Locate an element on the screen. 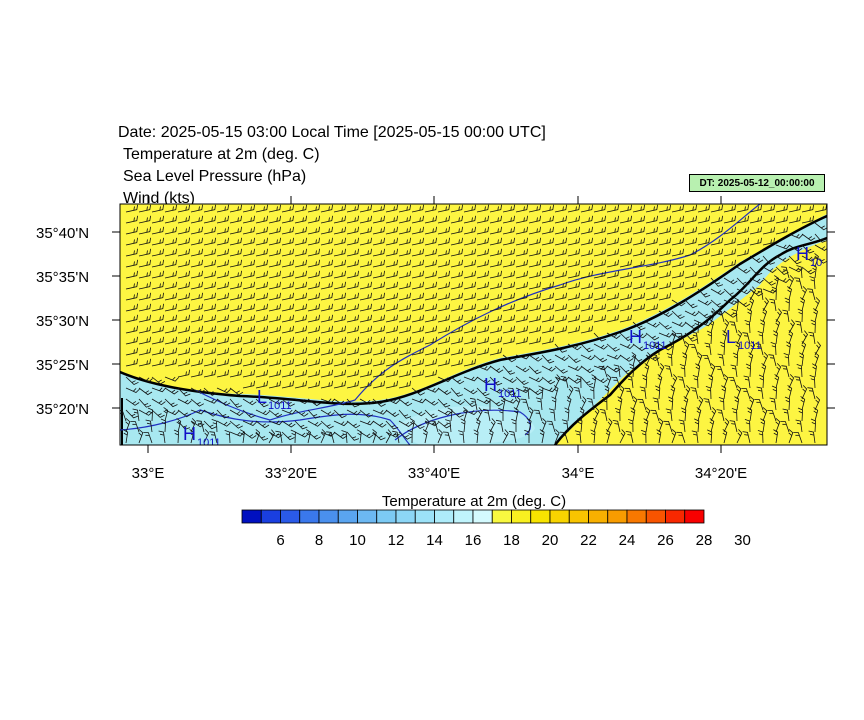 This screenshot has width=864, height=720. field-temperature: Temperature at 2m (deg. C) is located at coordinates (221, 154).